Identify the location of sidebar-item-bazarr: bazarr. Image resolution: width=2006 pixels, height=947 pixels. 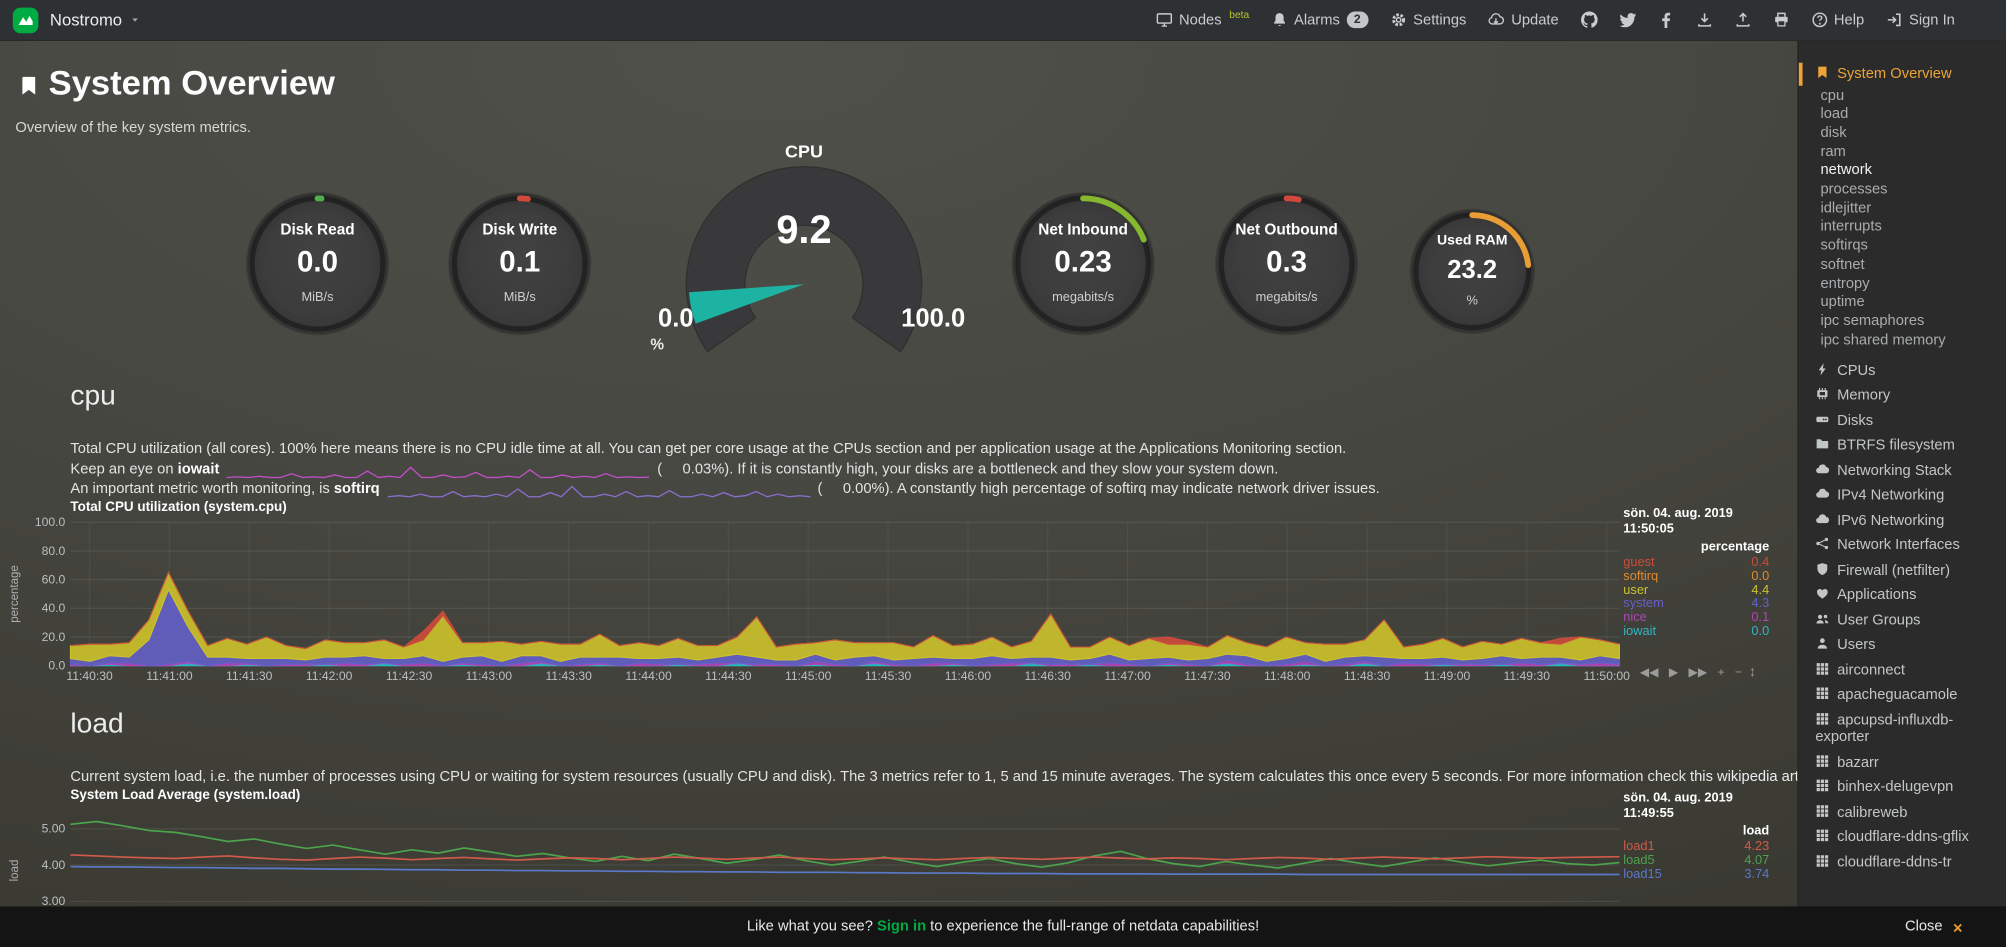
(1902, 763).